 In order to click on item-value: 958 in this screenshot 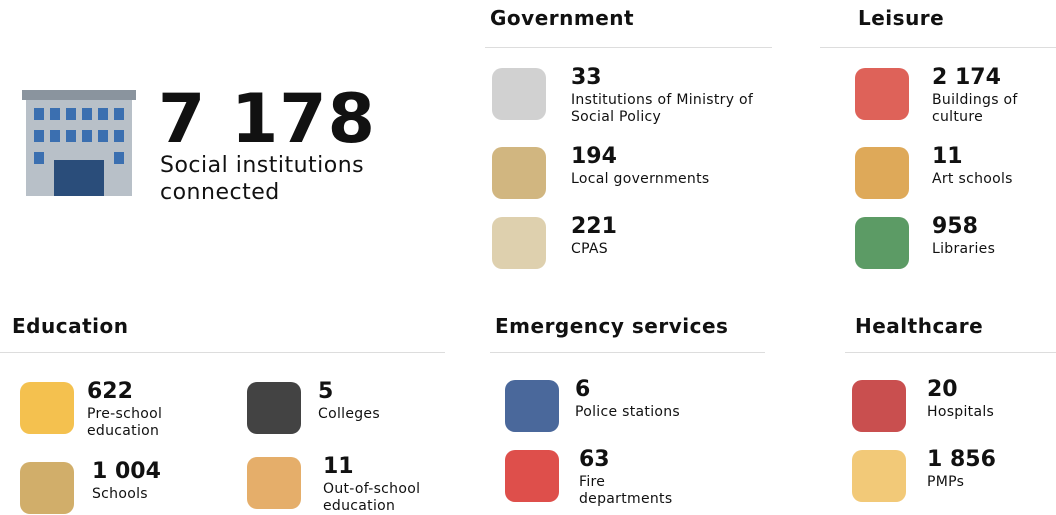, I will do `click(955, 226)`.